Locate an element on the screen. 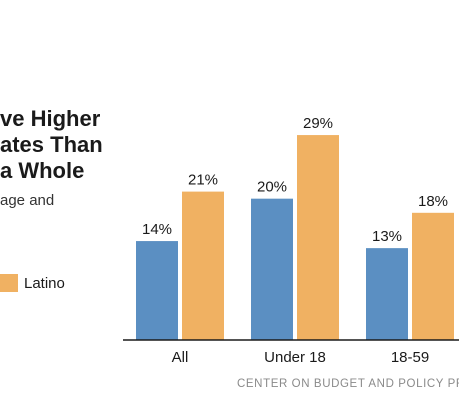  legend-swatch-latino is located at coordinates (9, 283).